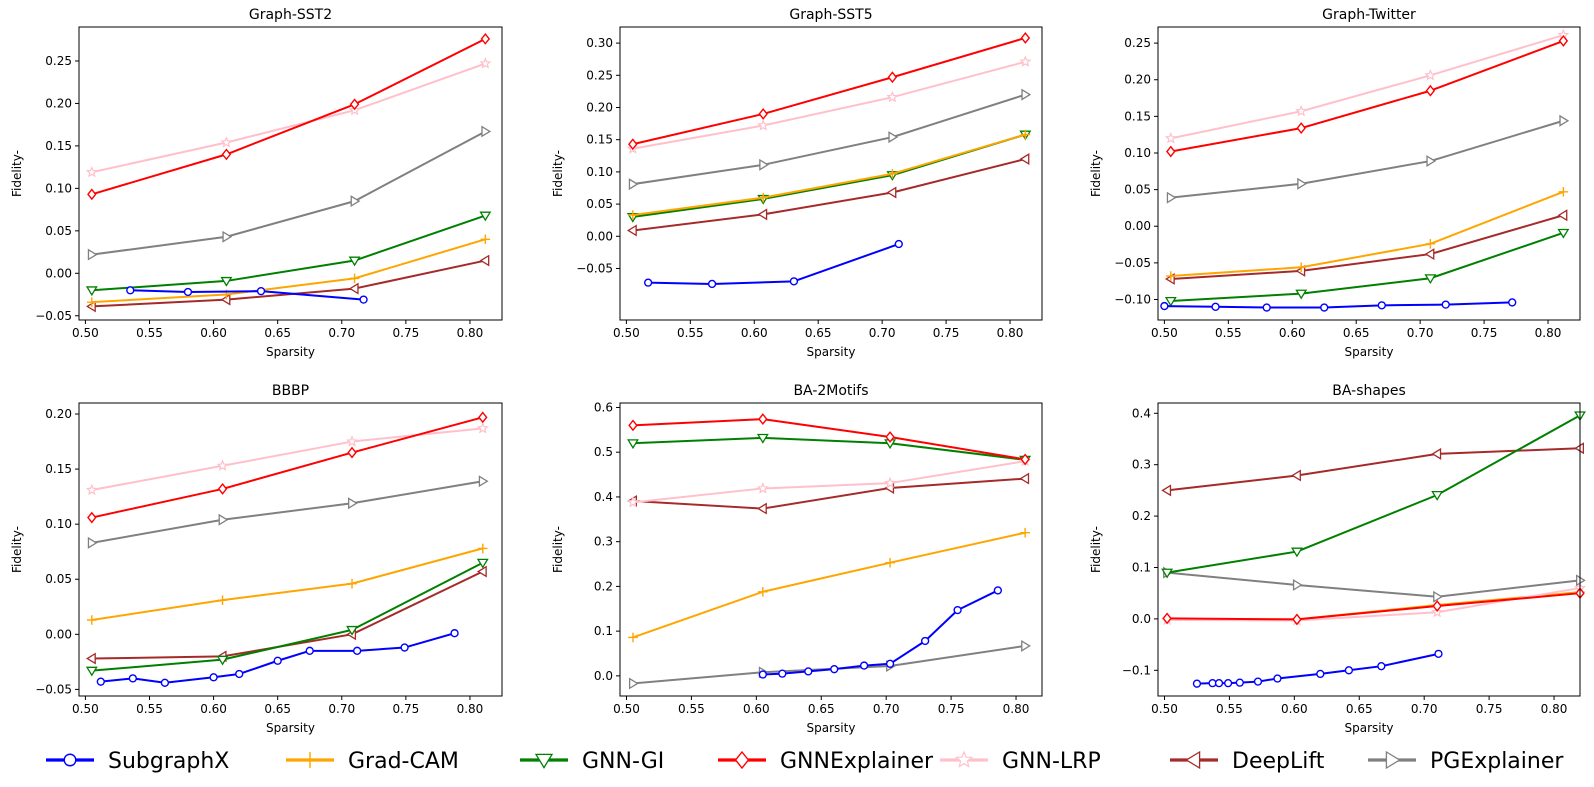 This screenshot has width=1594, height=787. Describe the element at coordinates (1141, 619) in the screenshot. I see `y-tick-label: 0.0` at that location.